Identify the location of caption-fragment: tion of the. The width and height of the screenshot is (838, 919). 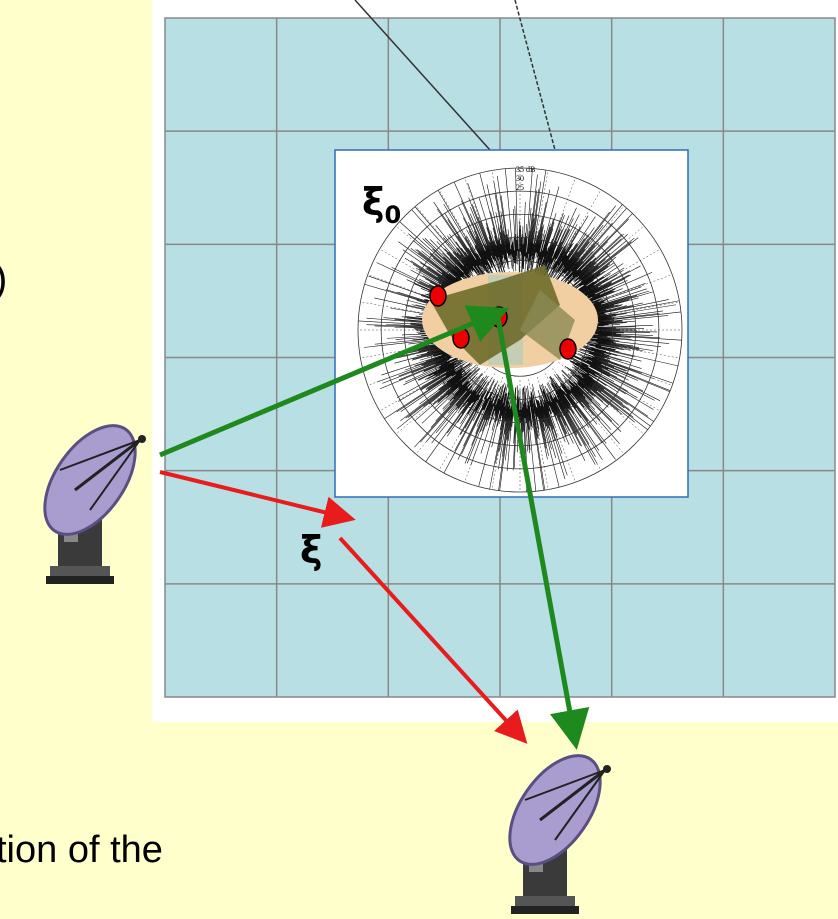
(81, 850).